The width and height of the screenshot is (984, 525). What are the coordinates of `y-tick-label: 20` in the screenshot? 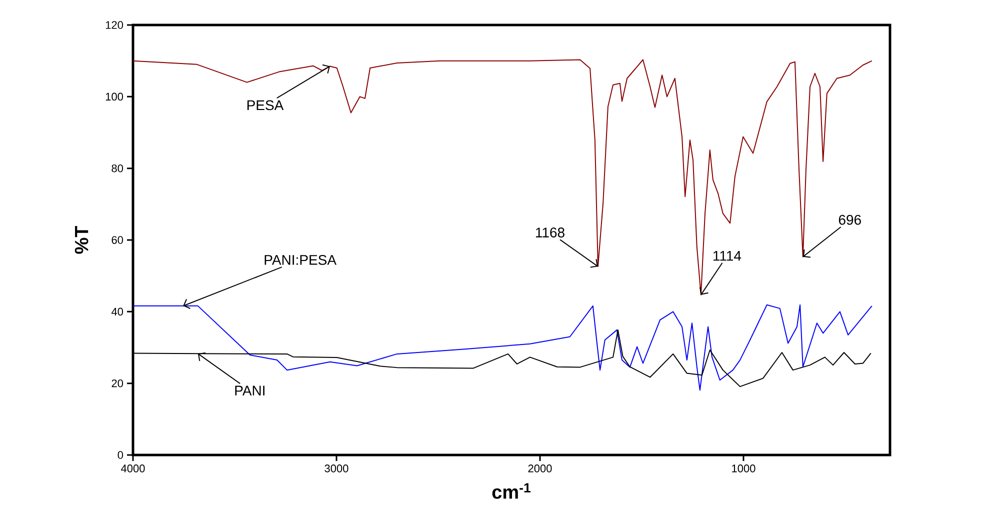 It's located at (118, 383).